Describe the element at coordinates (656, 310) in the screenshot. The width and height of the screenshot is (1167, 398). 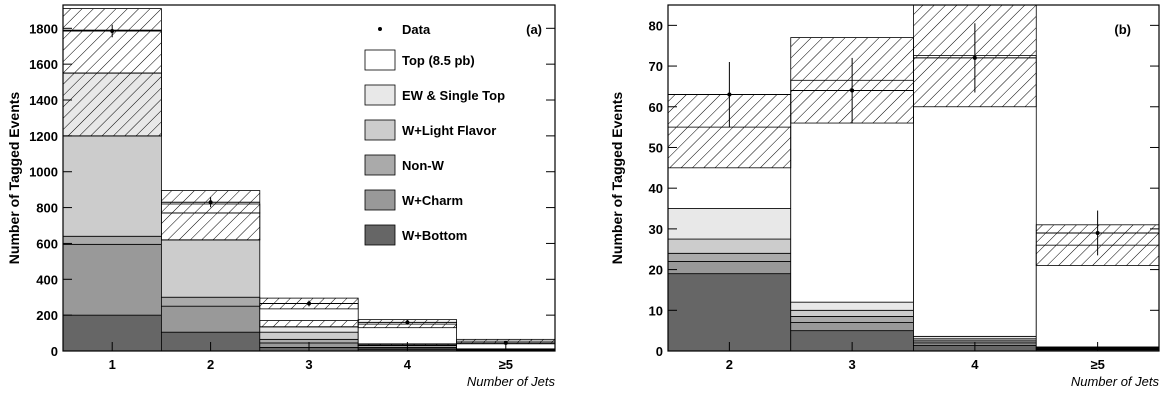
I see `y-tick-label-10: 10` at that location.